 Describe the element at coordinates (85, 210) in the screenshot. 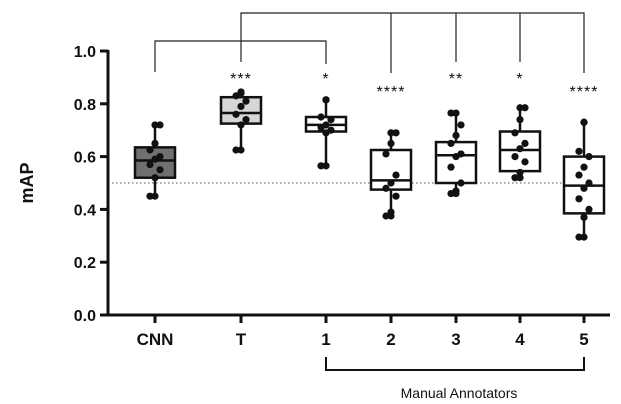

I see `y-tick-label: 0.4` at that location.